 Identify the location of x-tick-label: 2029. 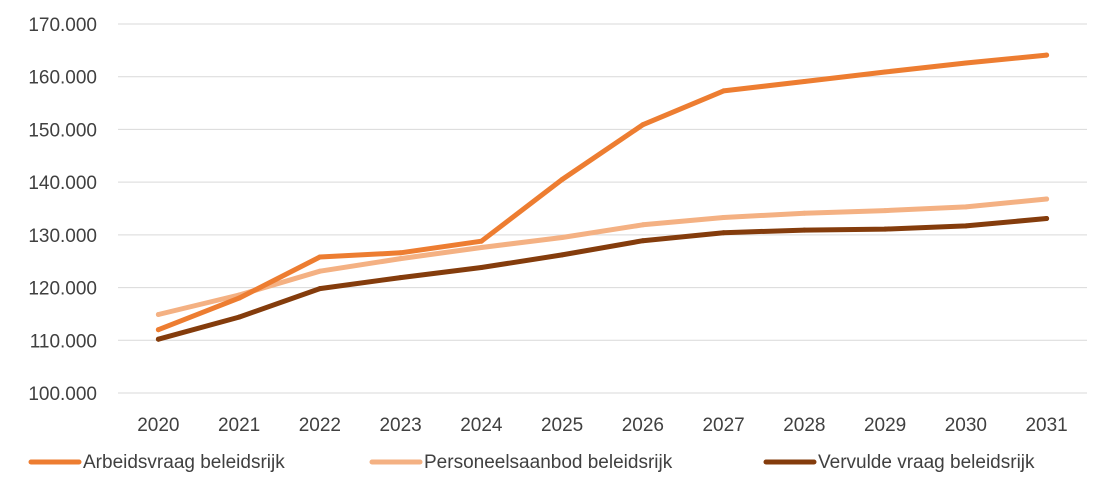
(885, 425).